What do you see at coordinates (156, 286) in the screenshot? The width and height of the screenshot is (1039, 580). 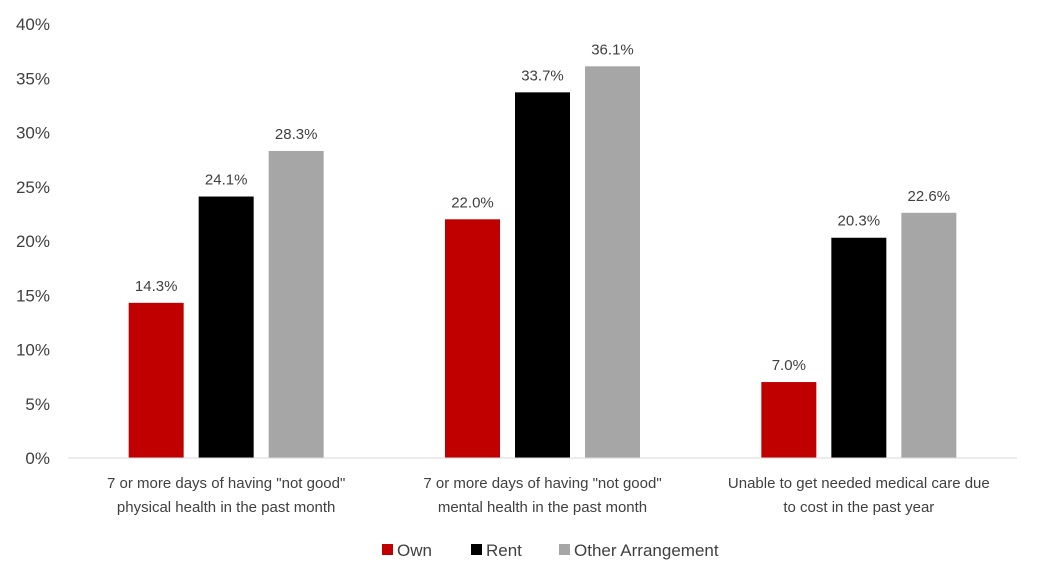 I see `data-label: 14.3%` at bounding box center [156, 286].